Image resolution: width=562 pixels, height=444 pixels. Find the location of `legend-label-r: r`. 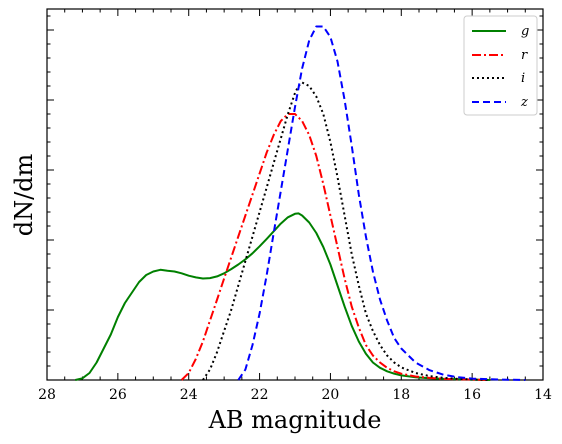

legend-label-r: r is located at coordinates (524, 55).